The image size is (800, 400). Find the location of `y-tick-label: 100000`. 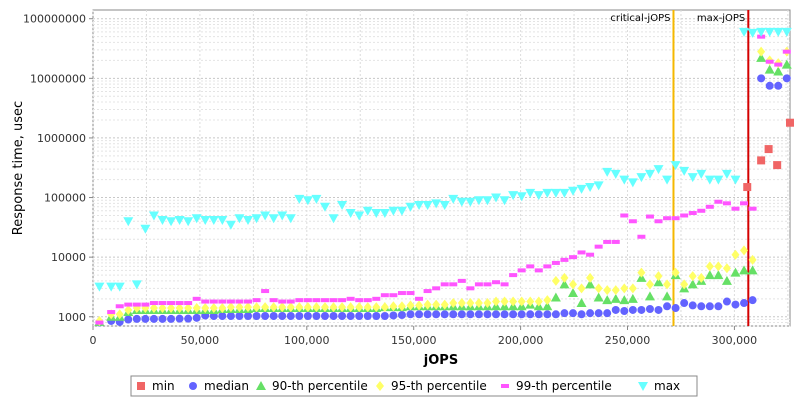

y-tick-label: 100000 is located at coordinates (65, 198).